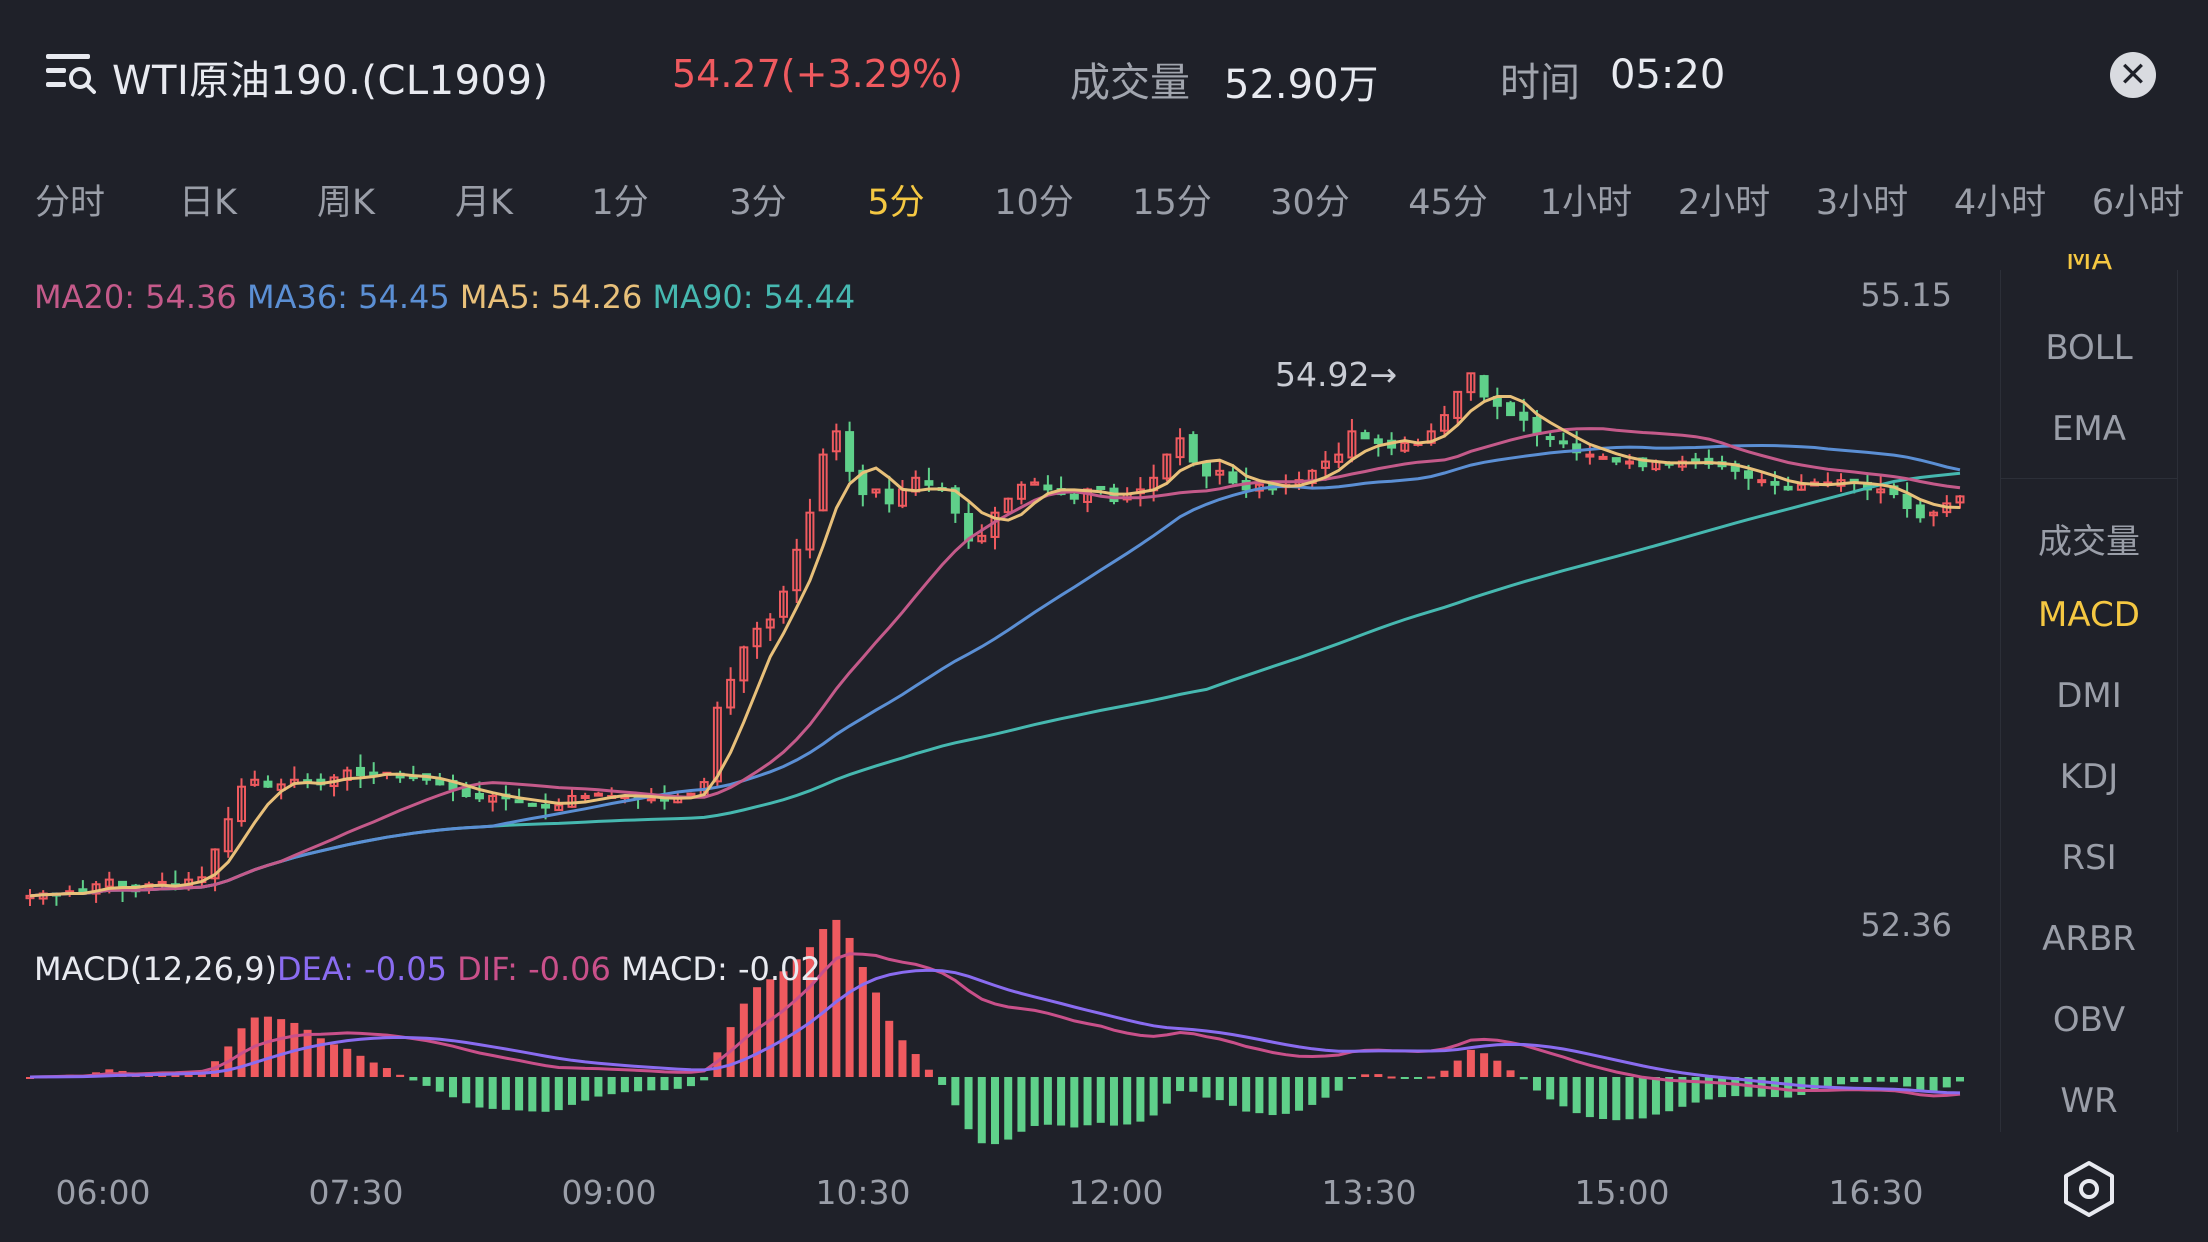  Describe the element at coordinates (1034, 203) in the screenshot. I see `tab-7: 10分` at that location.